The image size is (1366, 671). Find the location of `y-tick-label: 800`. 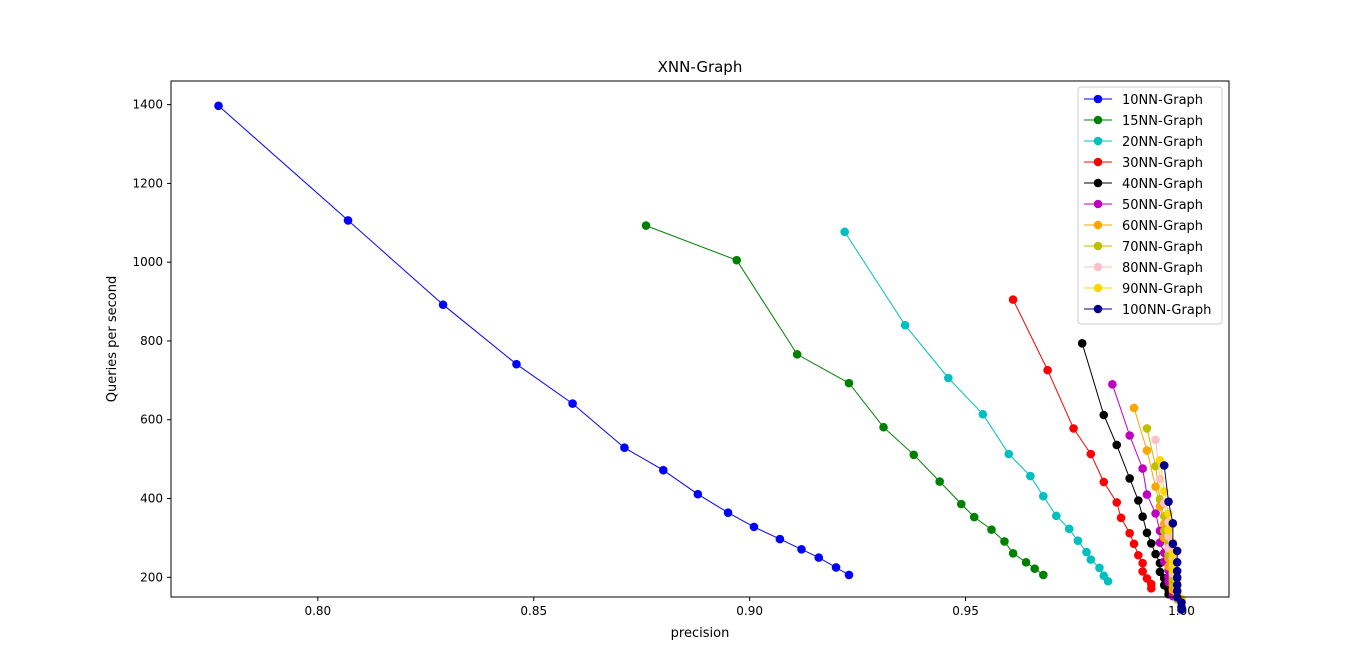

y-tick-label: 800 is located at coordinates (151, 341).